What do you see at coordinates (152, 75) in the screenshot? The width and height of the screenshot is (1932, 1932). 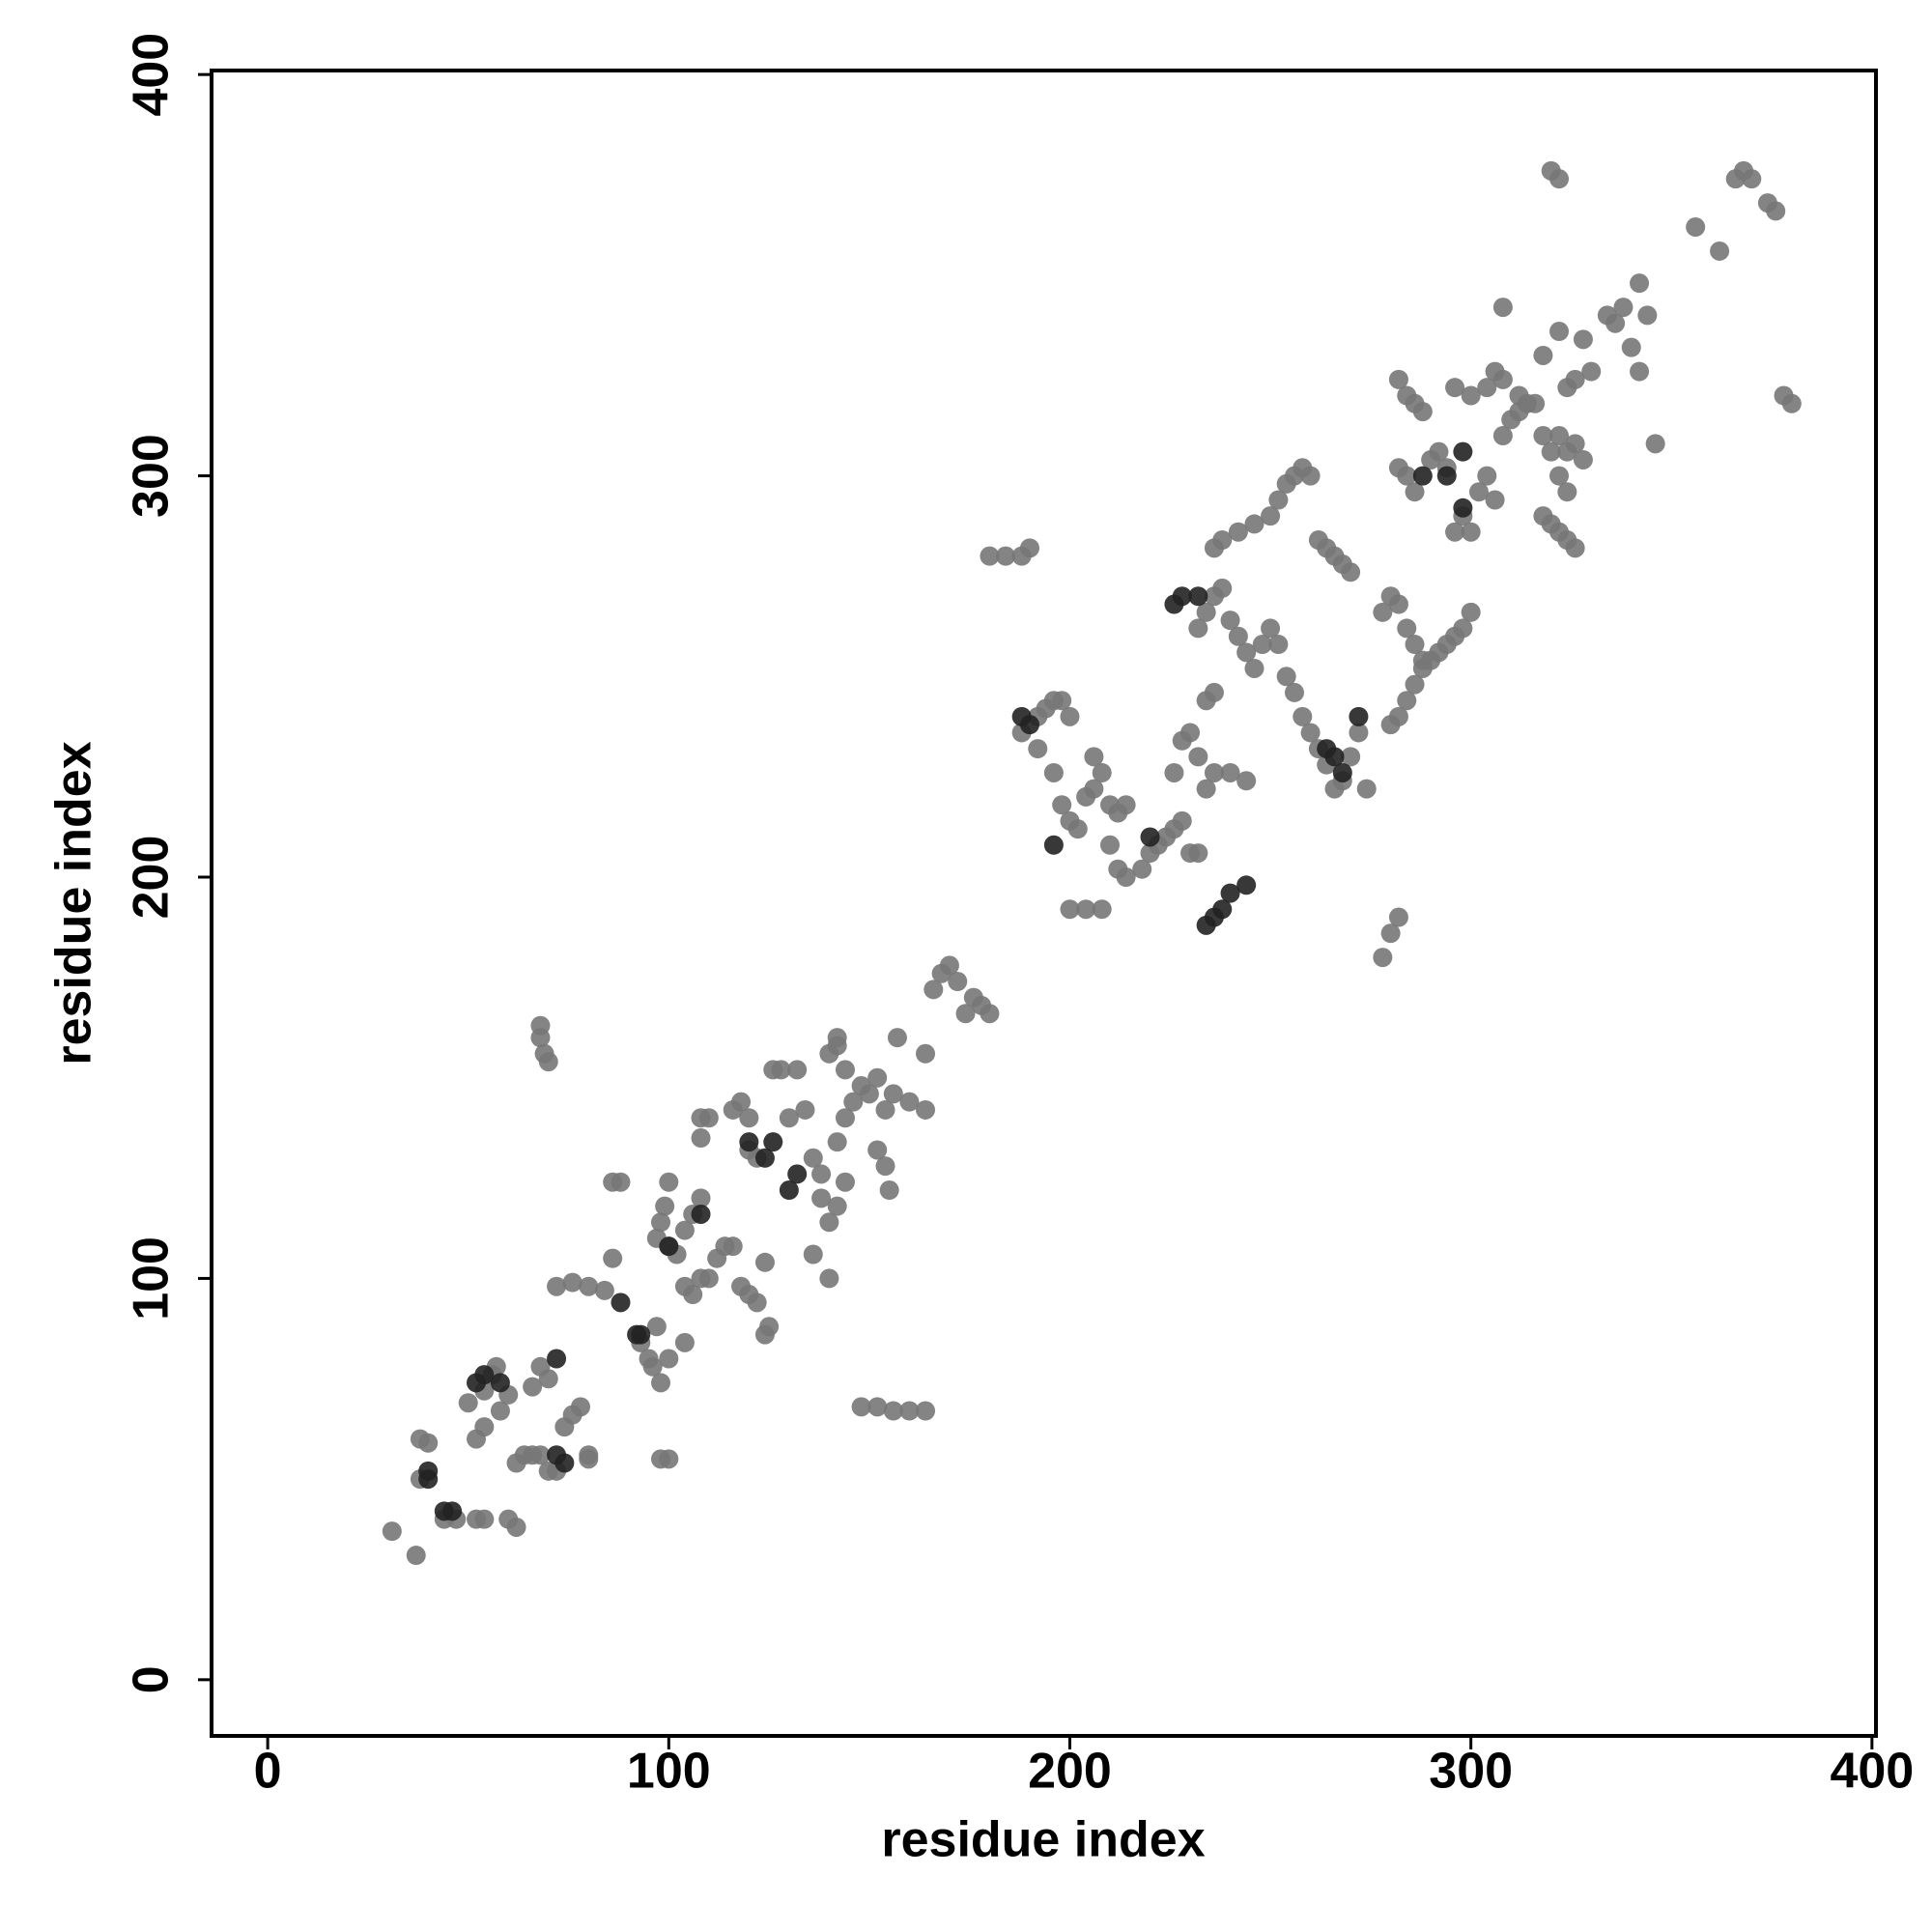 I see `y-tick-label: 400` at bounding box center [152, 75].